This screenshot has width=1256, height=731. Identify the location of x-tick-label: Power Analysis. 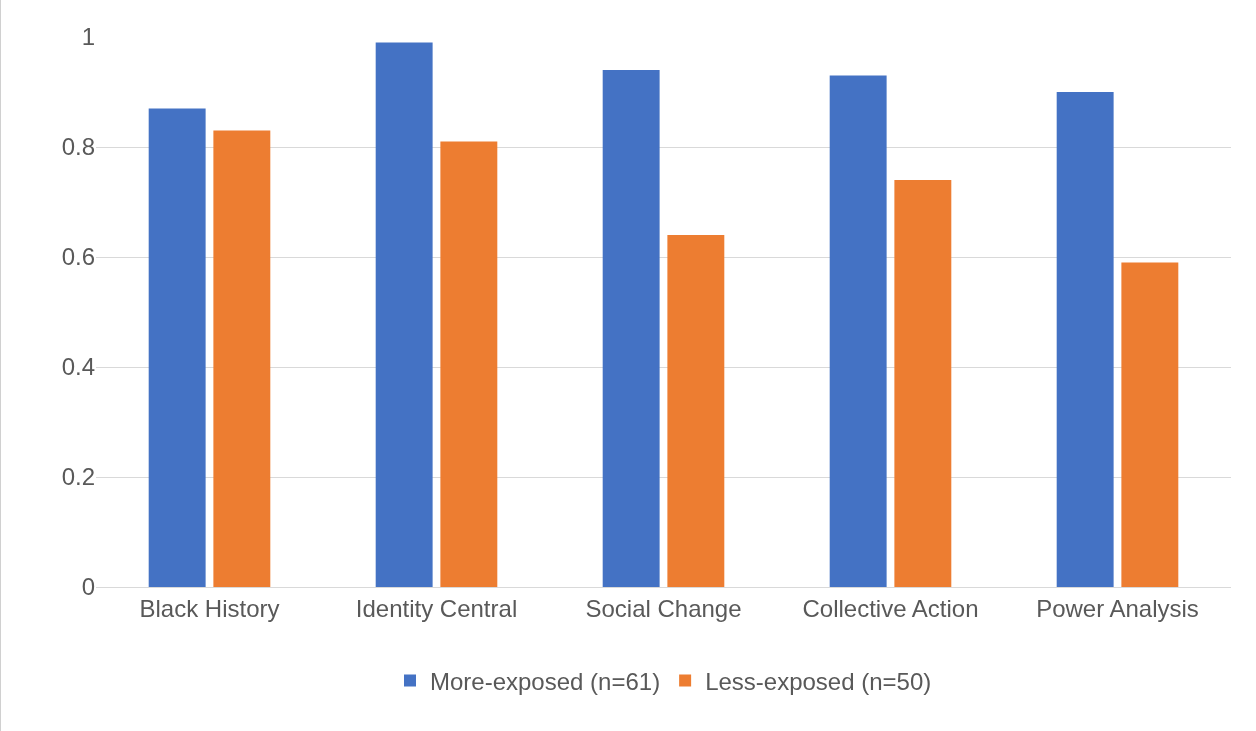
(1117, 608).